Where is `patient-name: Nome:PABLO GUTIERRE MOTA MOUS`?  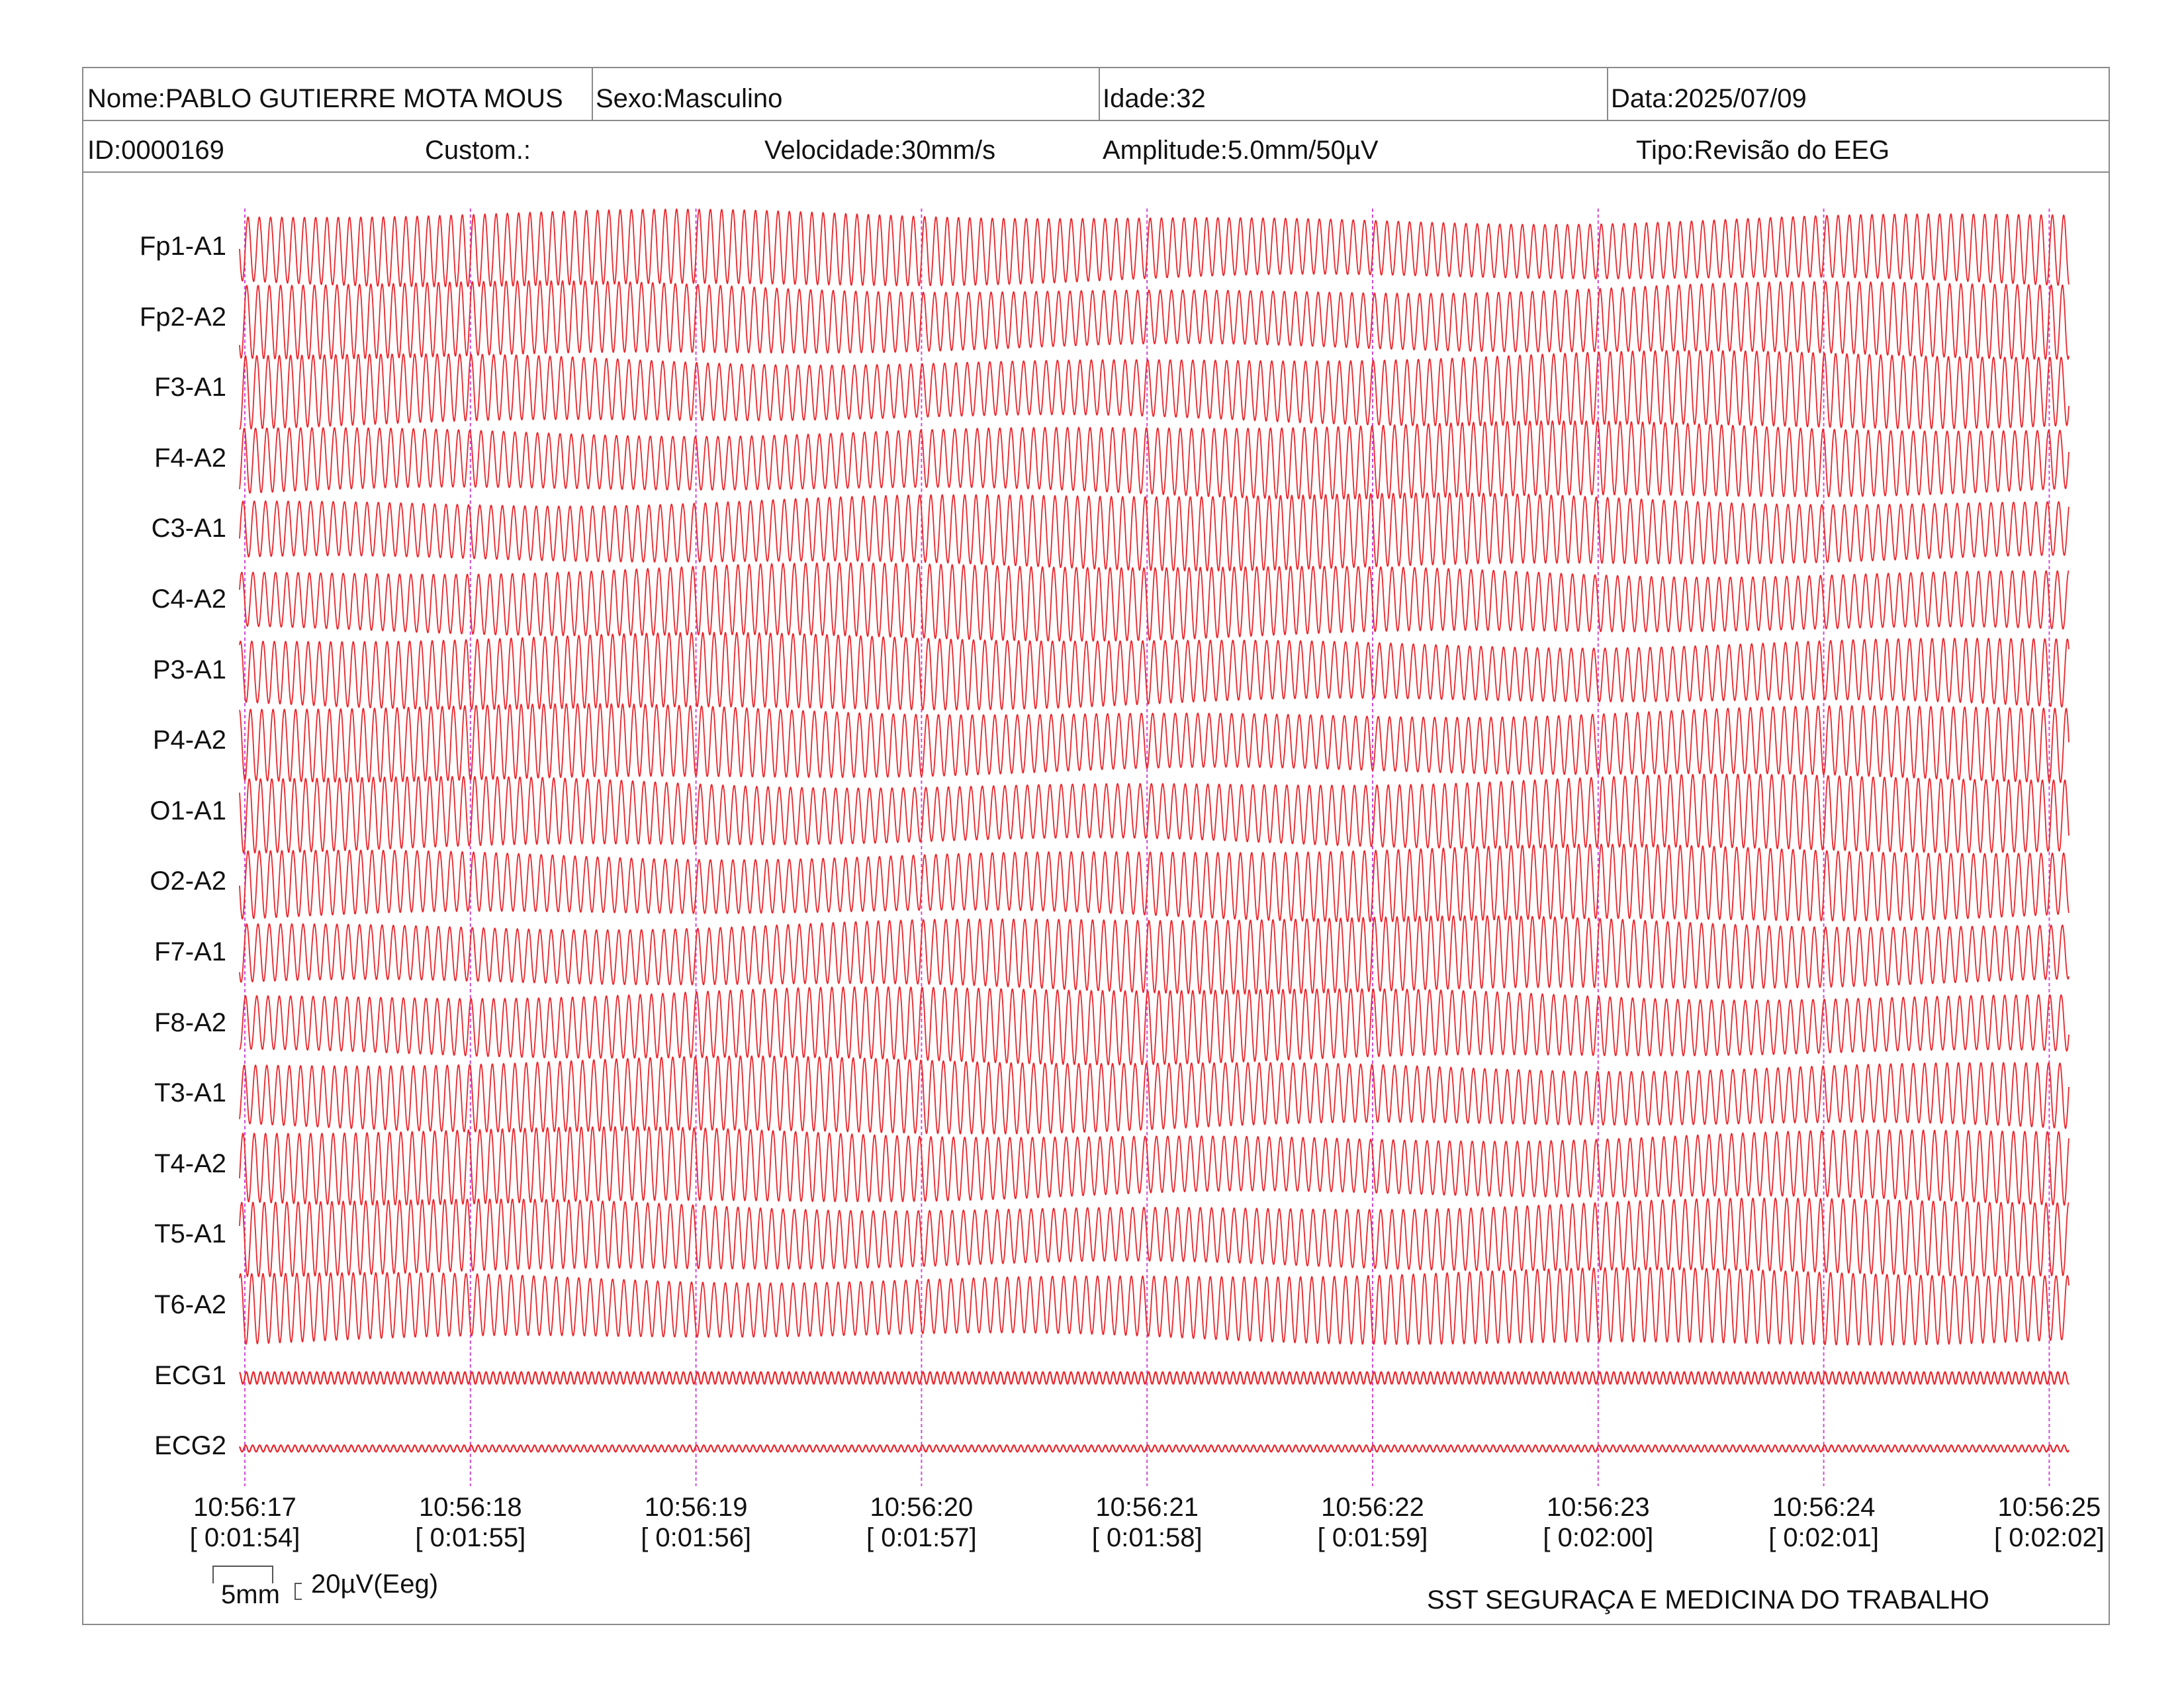
patient-name: Nome:PABLO GUTIERRE MOTA MOUS is located at coordinates (325, 98).